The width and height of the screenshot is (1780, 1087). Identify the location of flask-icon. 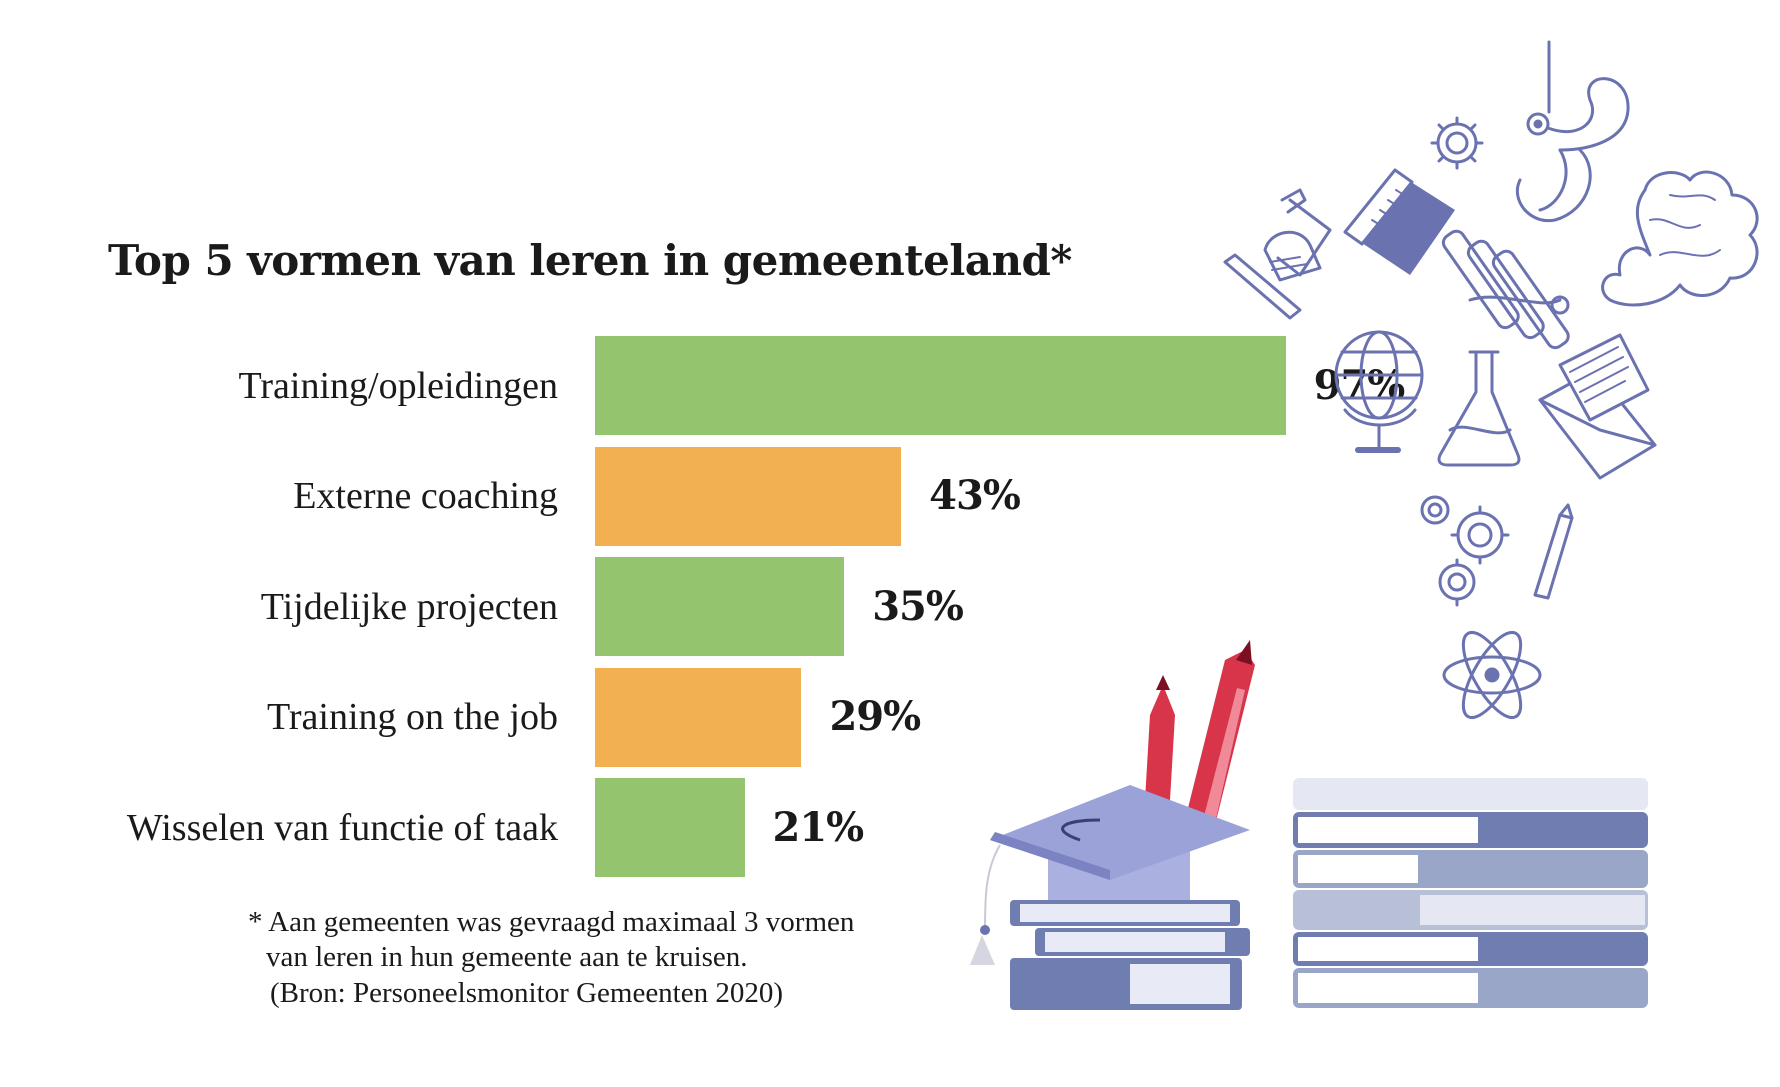
(1479, 408).